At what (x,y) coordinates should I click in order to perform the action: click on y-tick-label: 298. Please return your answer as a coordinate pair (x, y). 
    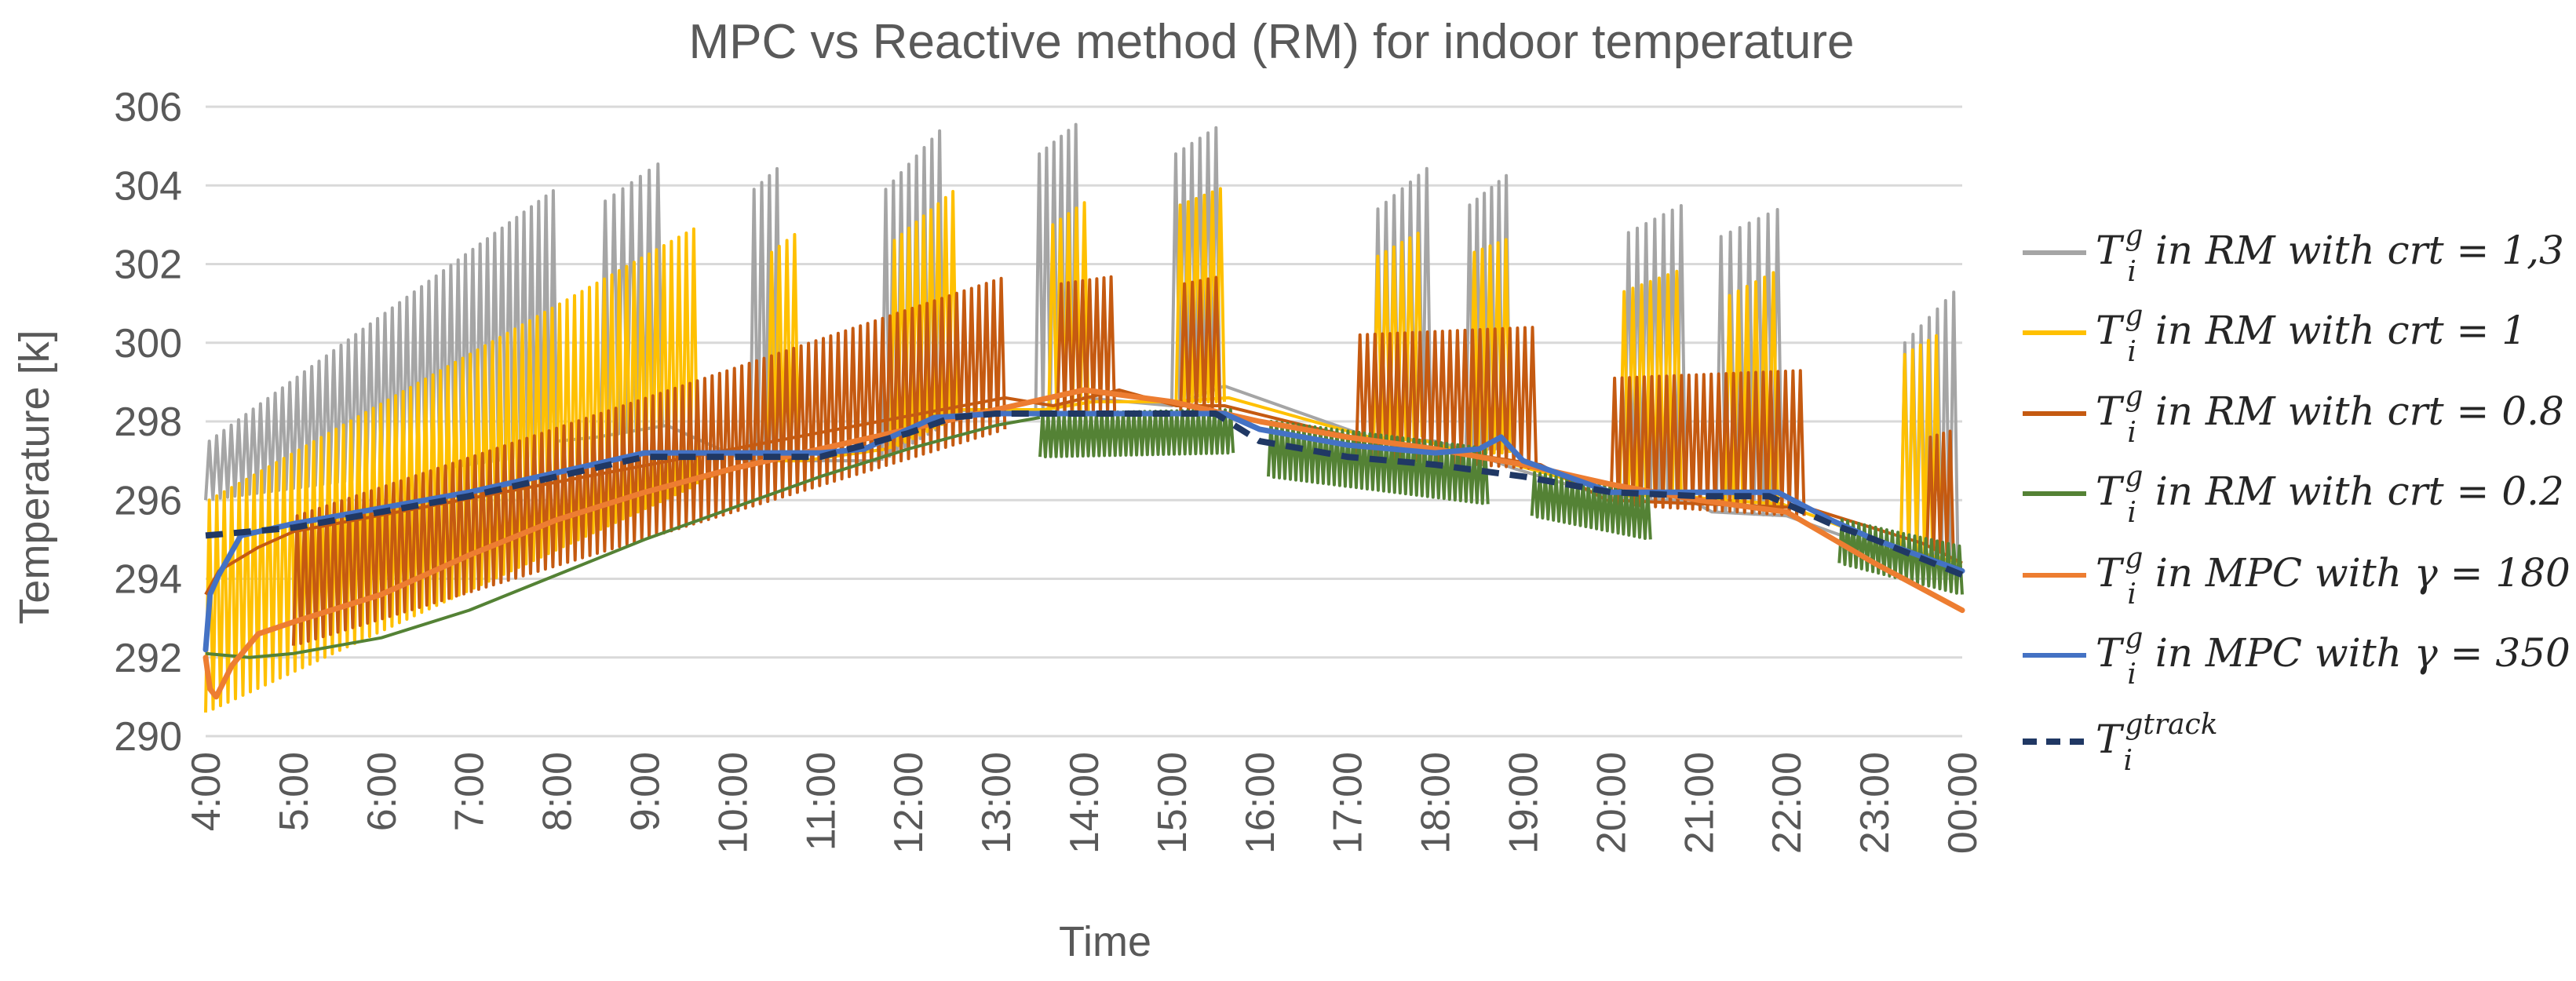
    Looking at the image, I should click on (148, 422).